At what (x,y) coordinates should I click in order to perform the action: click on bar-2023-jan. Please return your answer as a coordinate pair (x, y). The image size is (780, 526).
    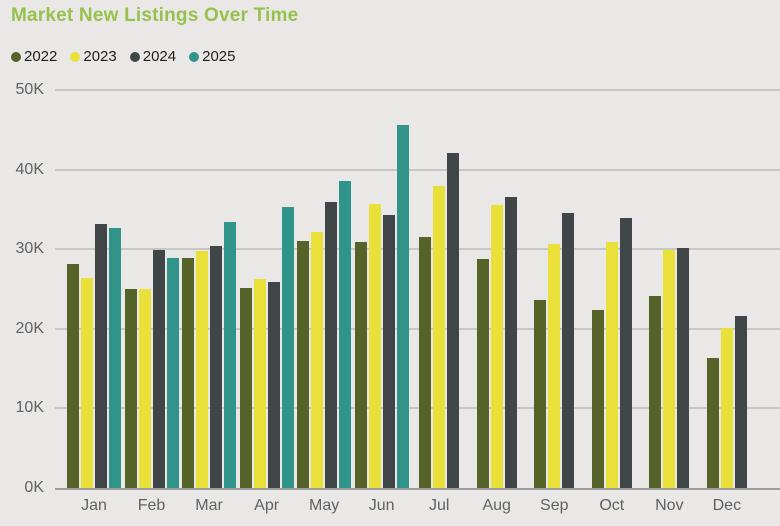
    Looking at the image, I should click on (87, 382).